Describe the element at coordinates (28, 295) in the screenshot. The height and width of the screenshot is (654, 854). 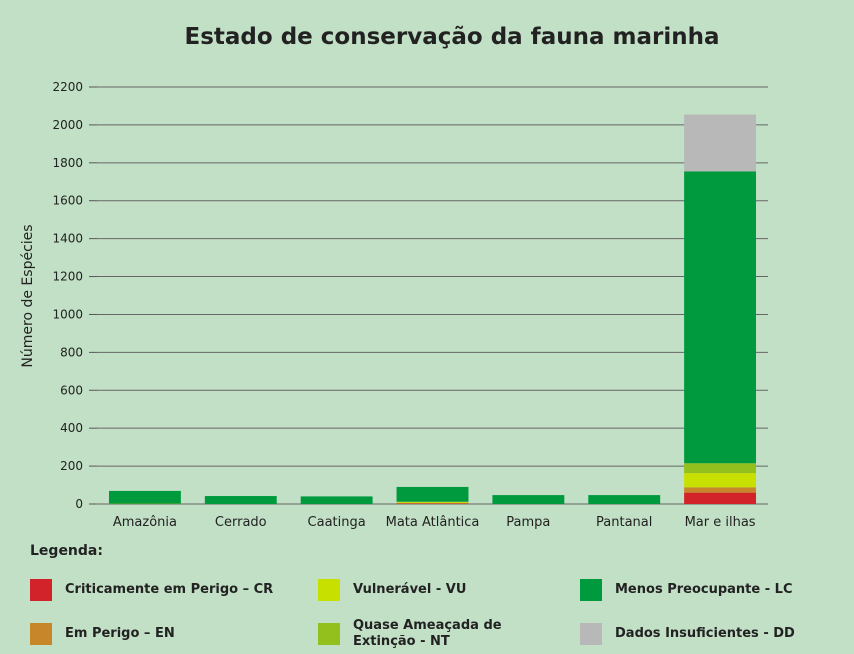
I see `y-axis-label: Número de Espécies` at that location.